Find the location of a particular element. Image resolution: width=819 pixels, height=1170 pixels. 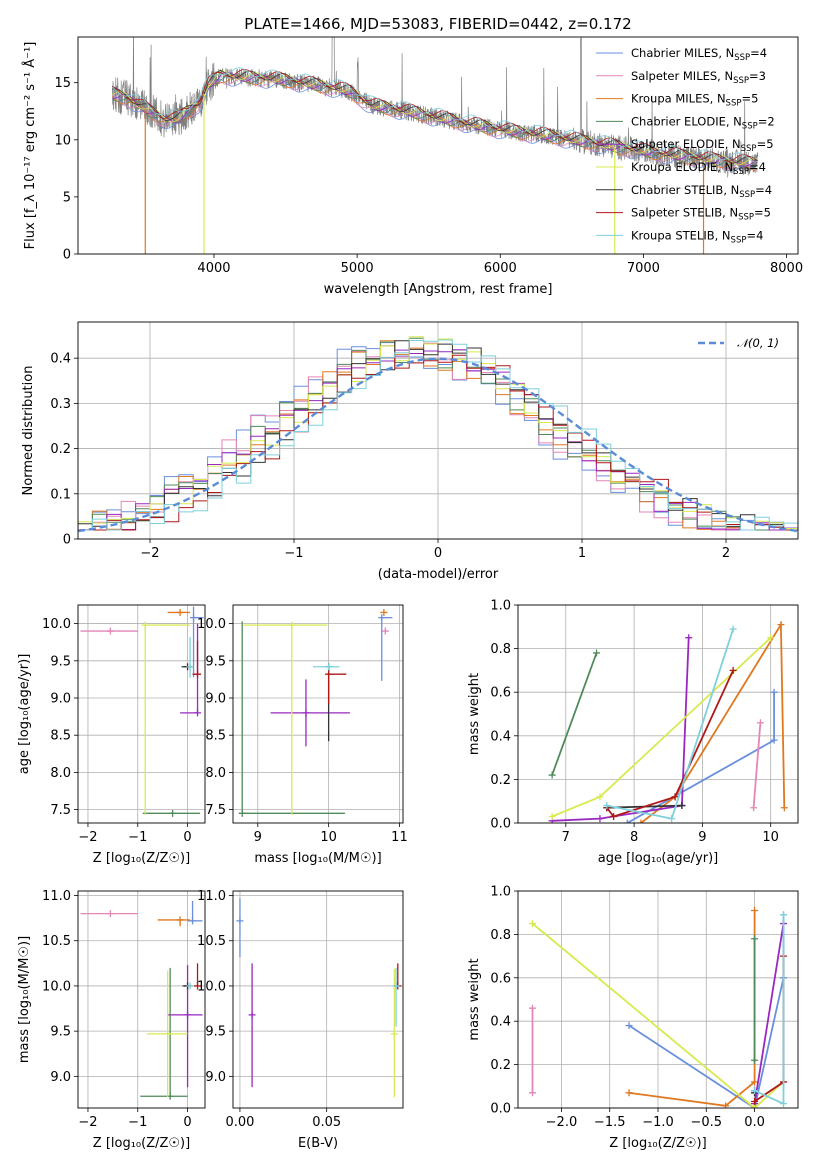

legend-entry: Salpeter STELIB, NSSP=5 is located at coordinates (701, 214).